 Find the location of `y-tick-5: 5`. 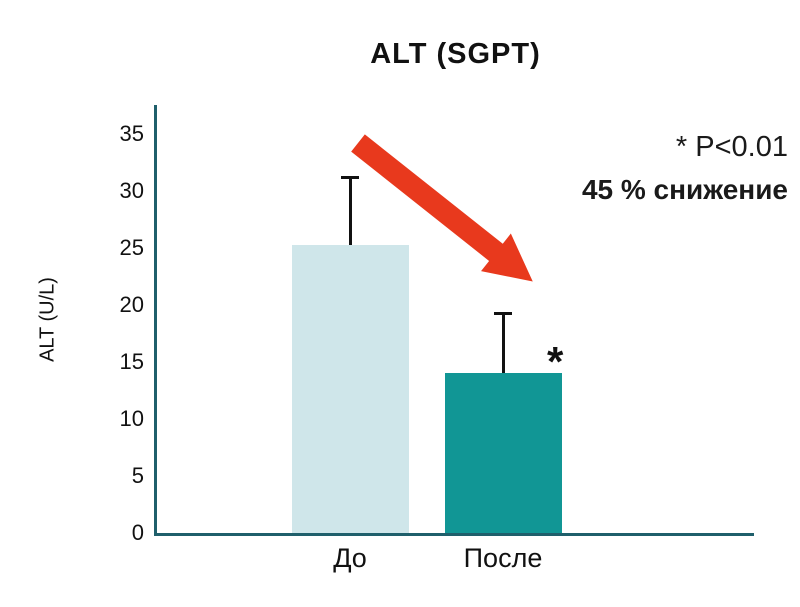

y-tick-5: 5 is located at coordinates (137, 475).